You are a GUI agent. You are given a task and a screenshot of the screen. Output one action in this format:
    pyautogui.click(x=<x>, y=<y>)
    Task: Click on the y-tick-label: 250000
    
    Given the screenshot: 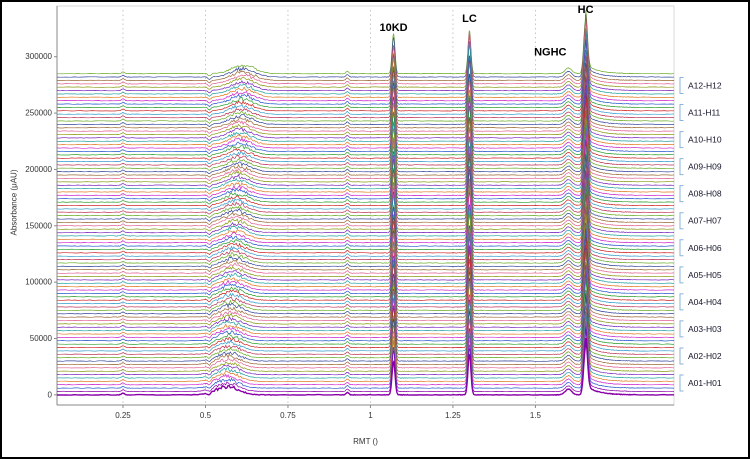 What is the action you would take?
    pyautogui.click(x=38, y=113)
    